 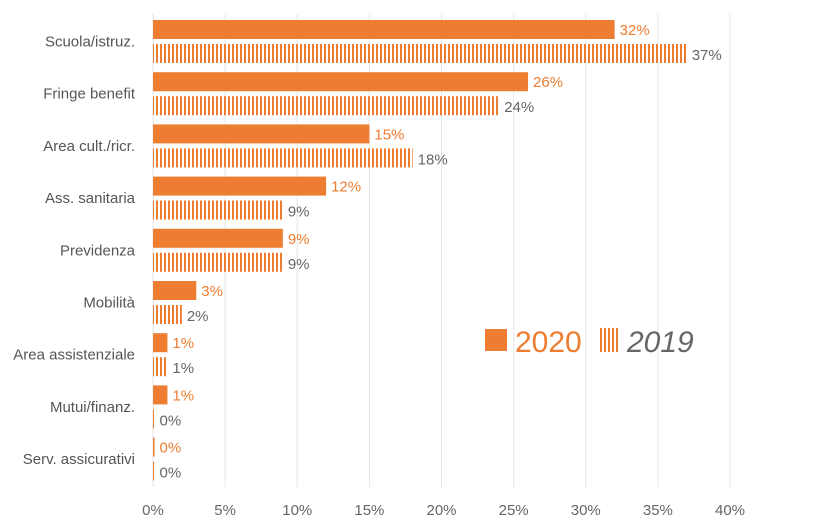 I want to click on data-label-2020: 0%, so click(x=171, y=448).